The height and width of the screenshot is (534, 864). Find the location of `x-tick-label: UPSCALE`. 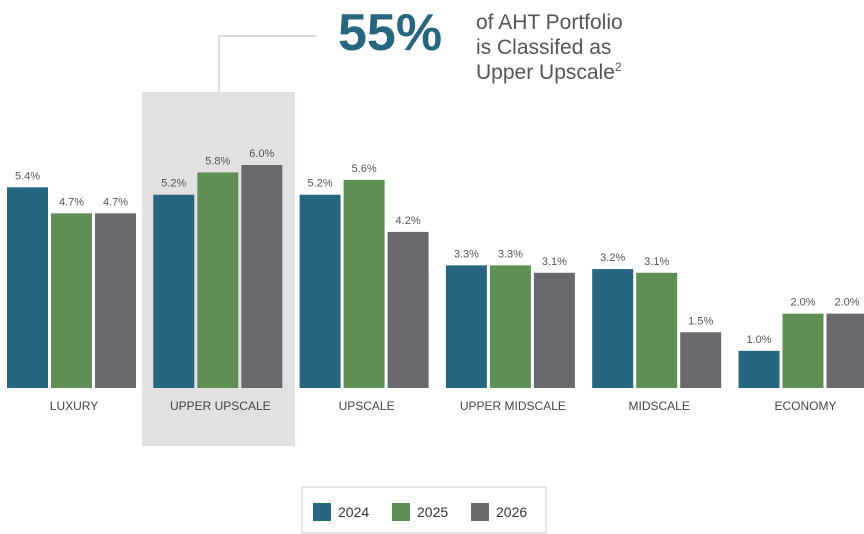

x-tick-label: UPSCALE is located at coordinates (367, 406).